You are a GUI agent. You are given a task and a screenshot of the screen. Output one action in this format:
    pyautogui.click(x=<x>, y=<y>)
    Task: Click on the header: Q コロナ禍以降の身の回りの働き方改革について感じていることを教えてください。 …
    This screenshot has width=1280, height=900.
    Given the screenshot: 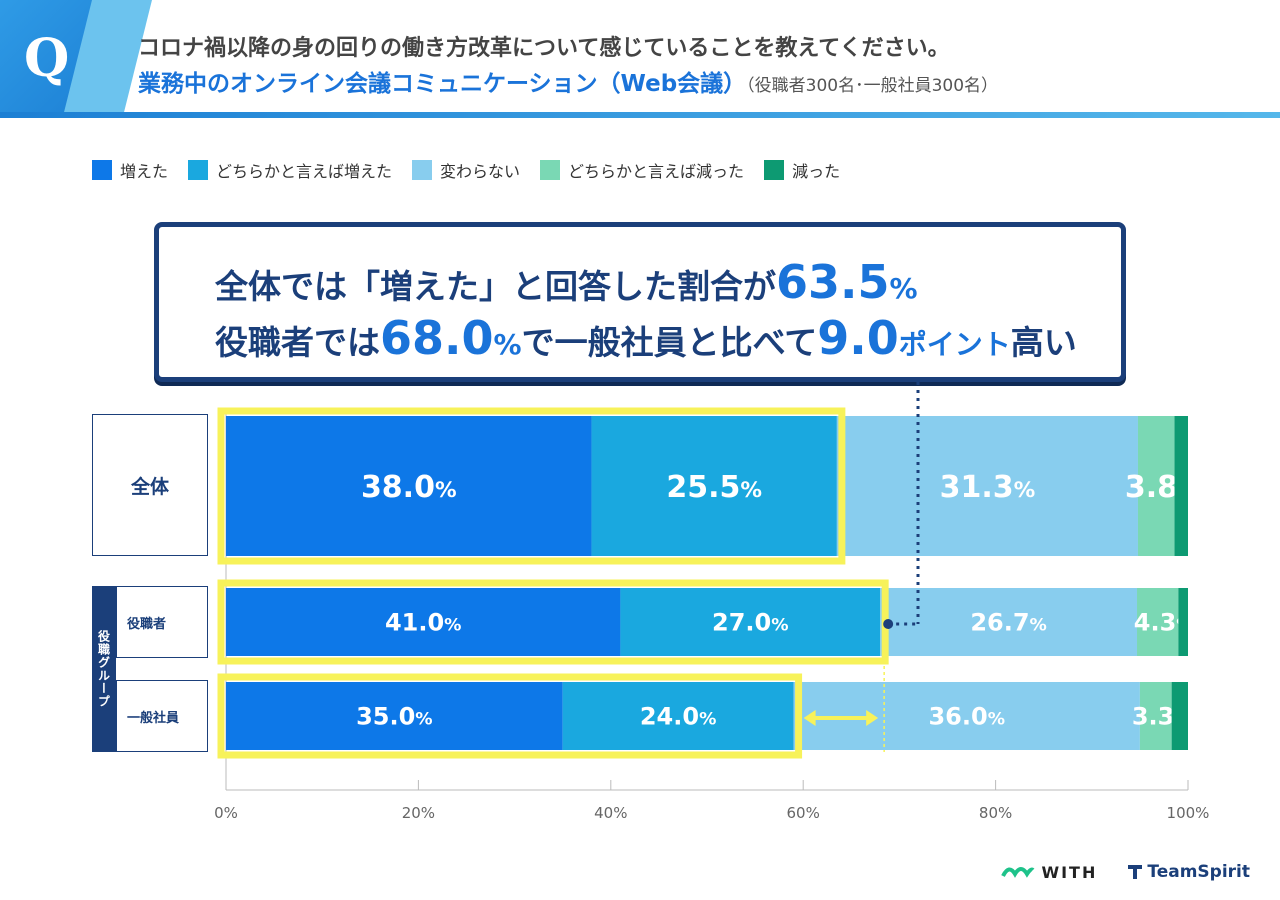 What is the action you would take?
    pyautogui.click(x=640, y=59)
    